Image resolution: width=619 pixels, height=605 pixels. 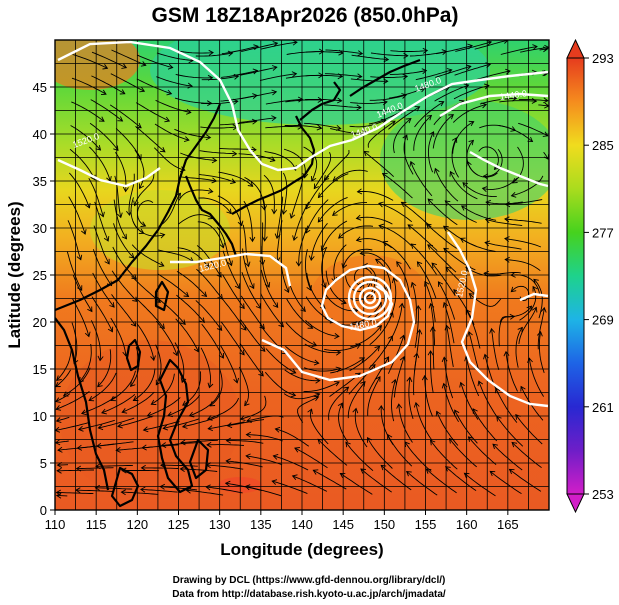 I want to click on x-axis-ticks: 110 115 120 125 130 135 140 145 150 155 160 165, so click(x=282, y=521).